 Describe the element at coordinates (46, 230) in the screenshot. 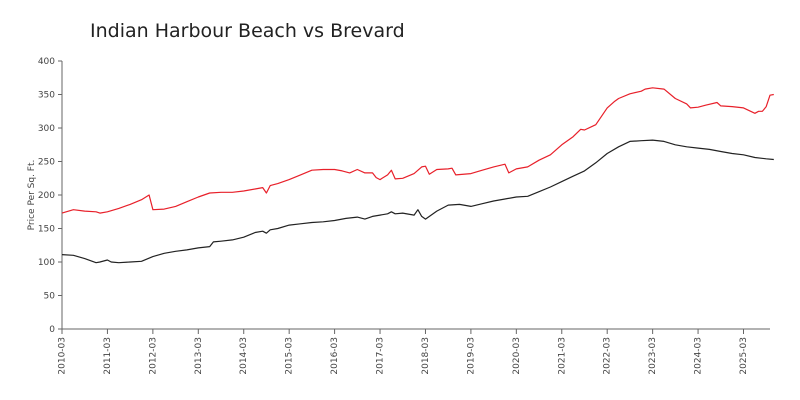

I see `y-tick-label: 150` at that location.